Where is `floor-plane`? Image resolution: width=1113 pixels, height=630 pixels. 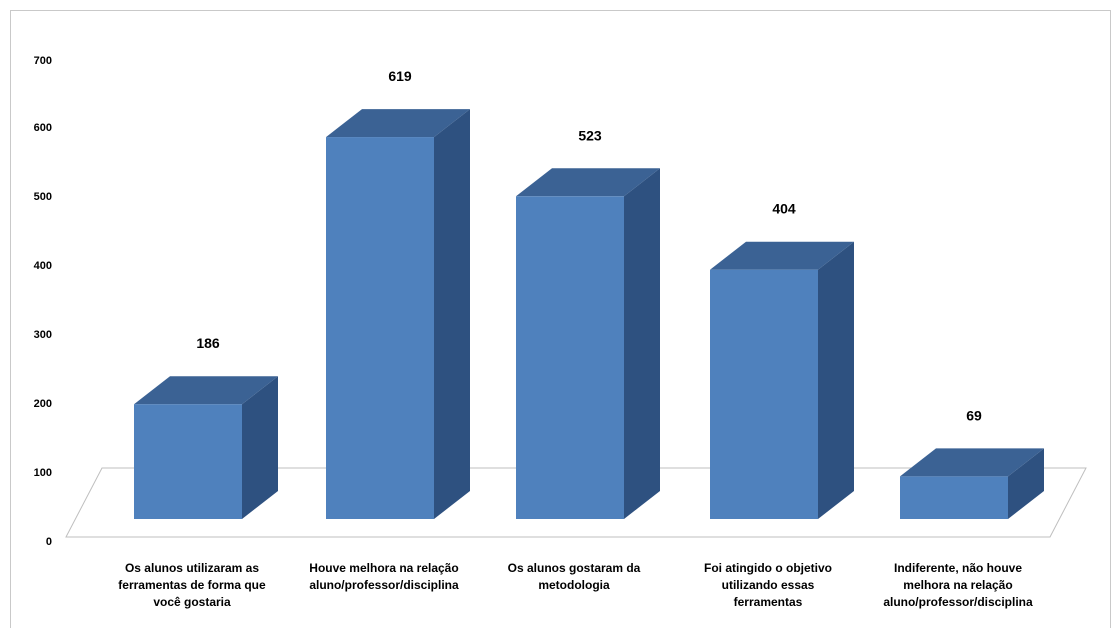 floor-plane is located at coordinates (576, 502).